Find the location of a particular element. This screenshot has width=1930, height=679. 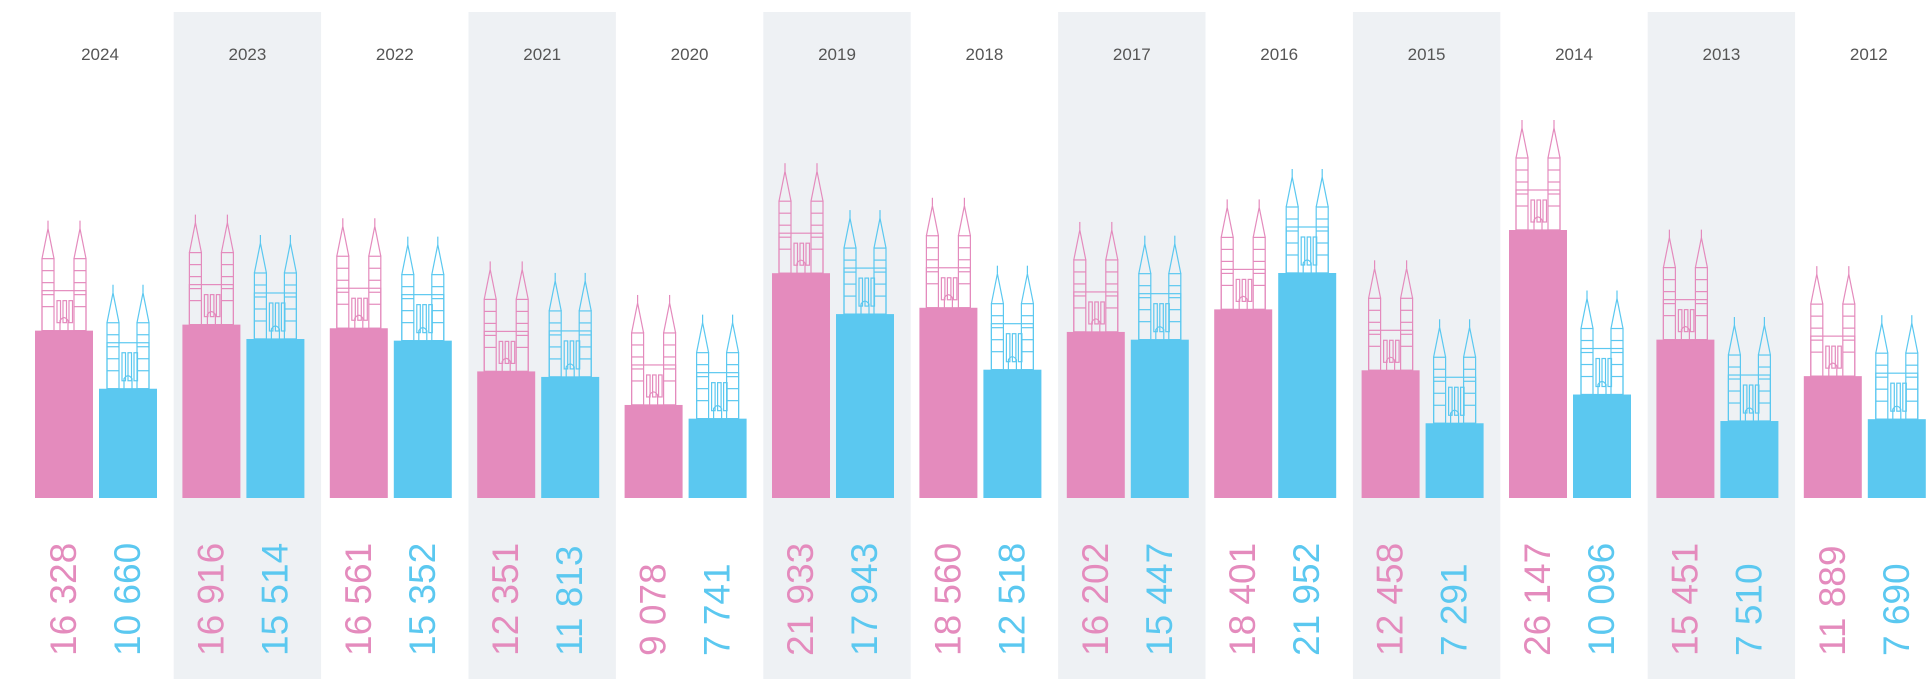

year-label: 2012 is located at coordinates (1869, 54).